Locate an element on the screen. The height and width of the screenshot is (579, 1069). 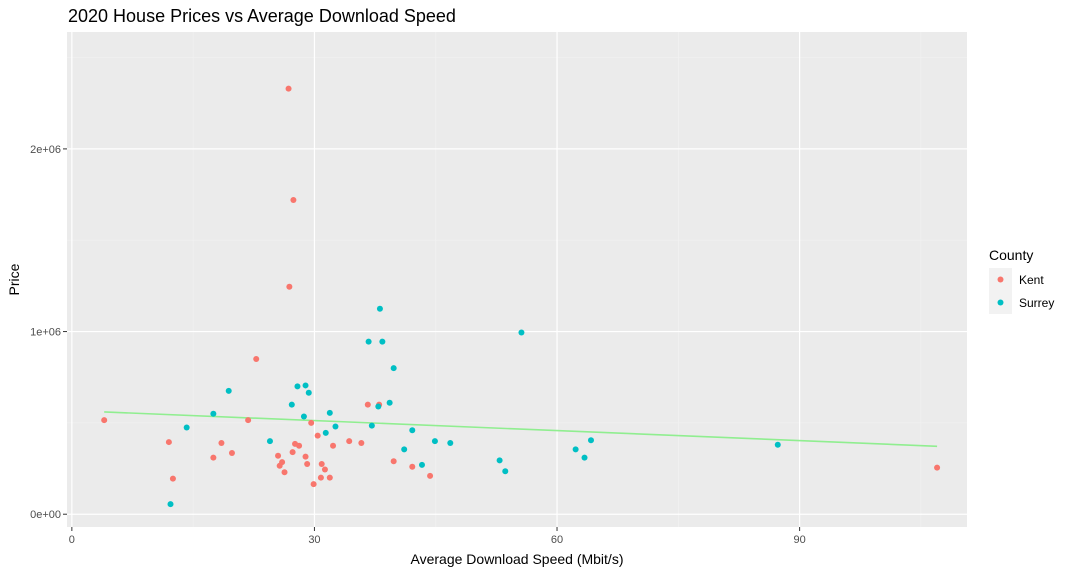
trend-line is located at coordinates (521, 429).